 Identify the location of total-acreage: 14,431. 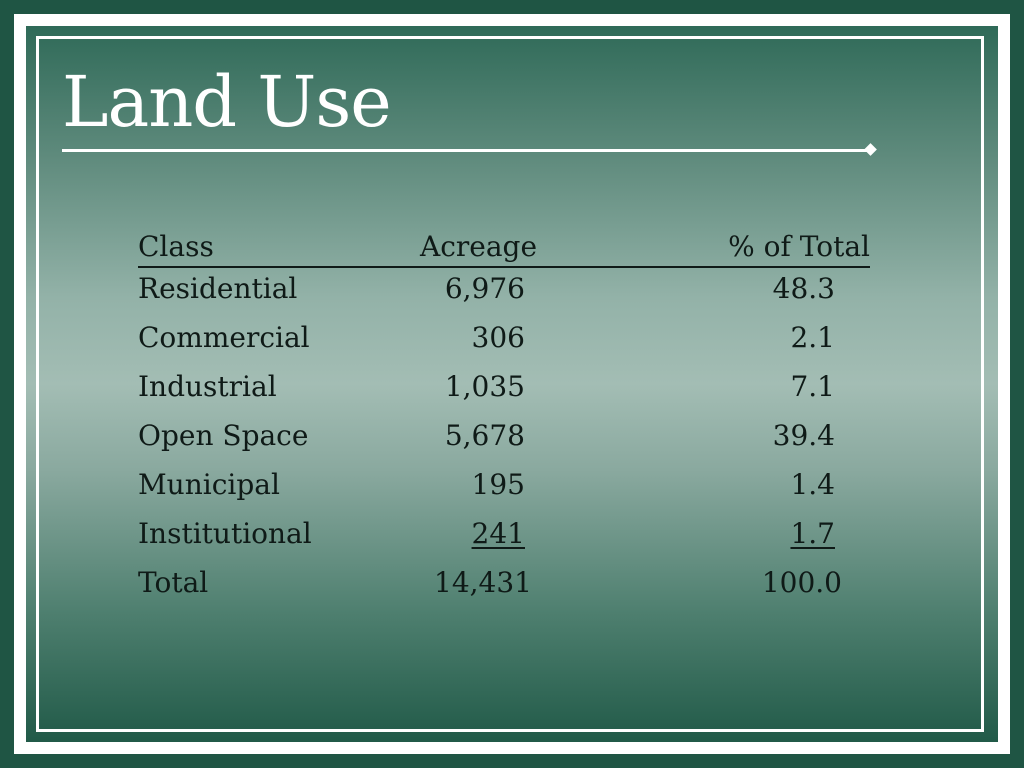
(483, 582).